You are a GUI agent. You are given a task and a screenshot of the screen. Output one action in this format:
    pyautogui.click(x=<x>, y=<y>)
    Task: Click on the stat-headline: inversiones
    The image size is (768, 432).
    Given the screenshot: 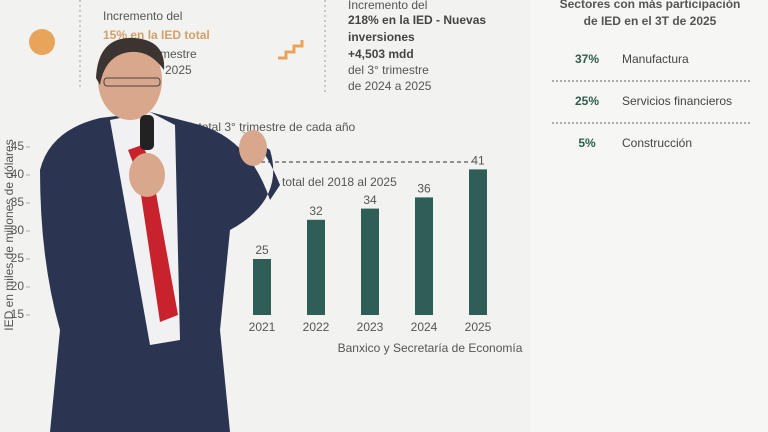 What is the action you would take?
    pyautogui.click(x=381, y=37)
    